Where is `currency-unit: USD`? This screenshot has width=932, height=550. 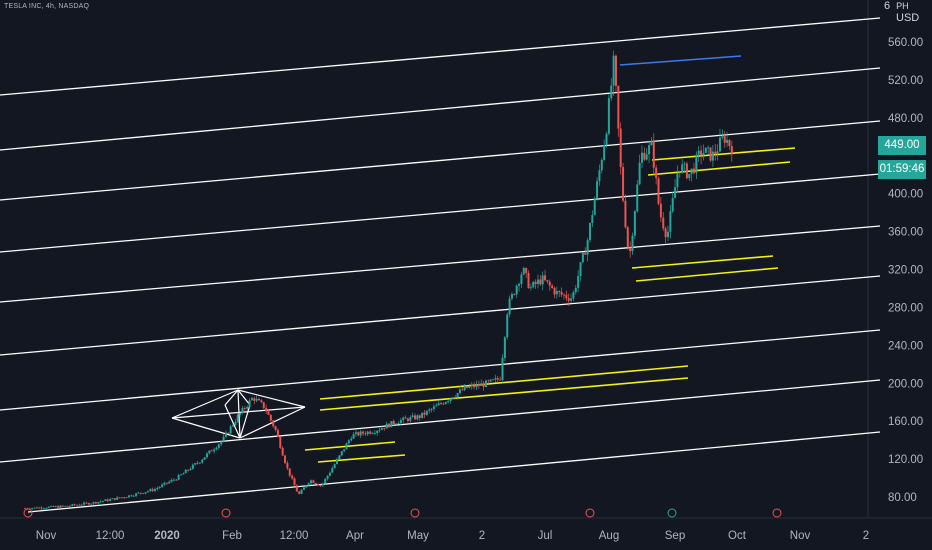 currency-unit: USD is located at coordinates (908, 18).